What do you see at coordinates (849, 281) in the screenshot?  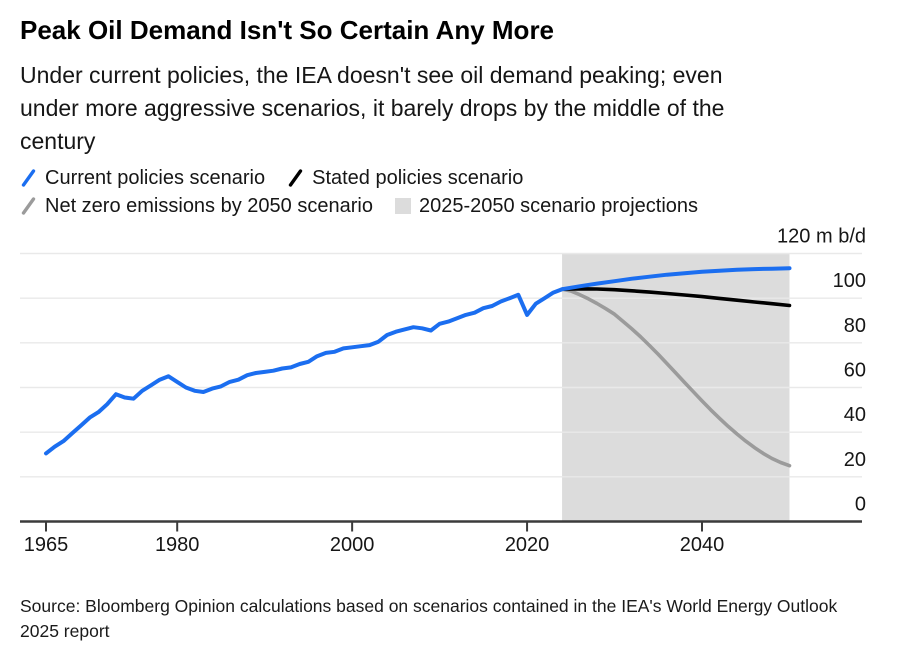 I see `y-tick-label: 100` at bounding box center [849, 281].